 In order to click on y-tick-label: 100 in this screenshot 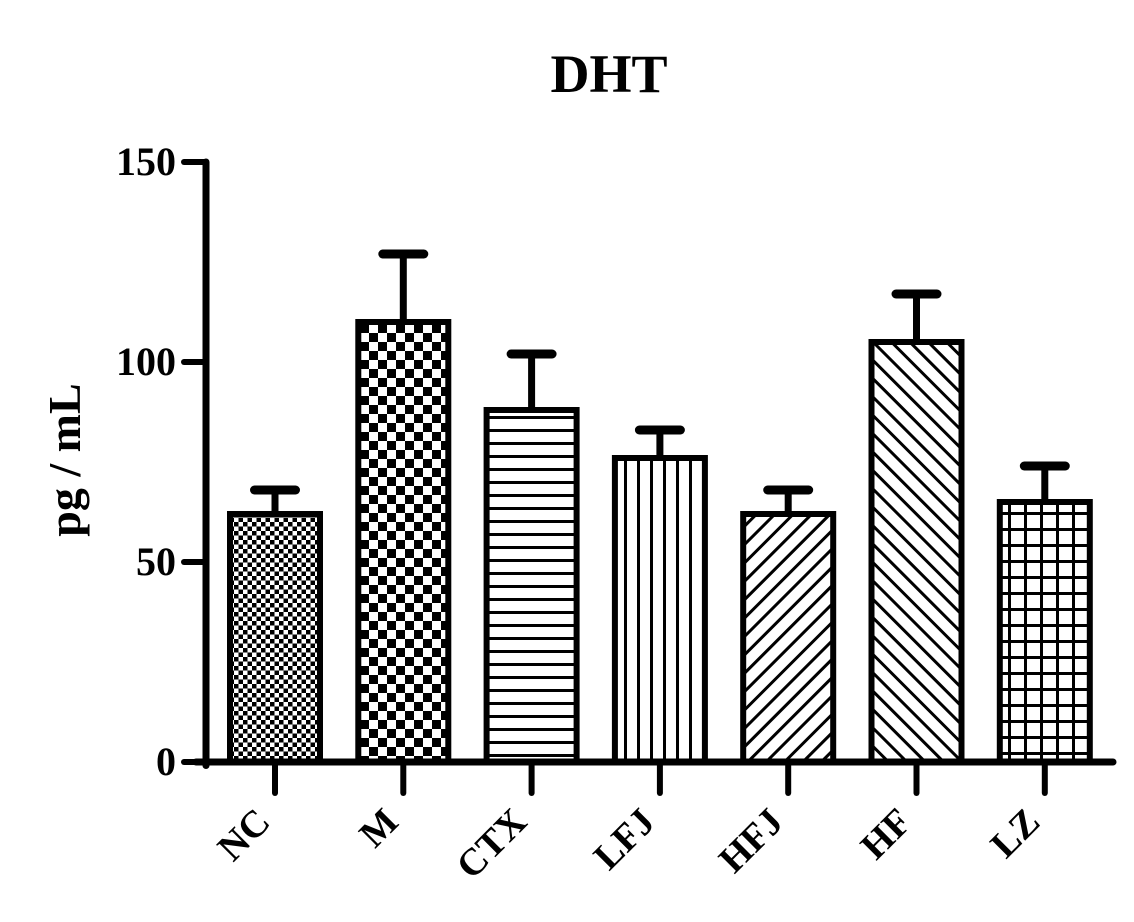, I will do `click(146, 361)`.